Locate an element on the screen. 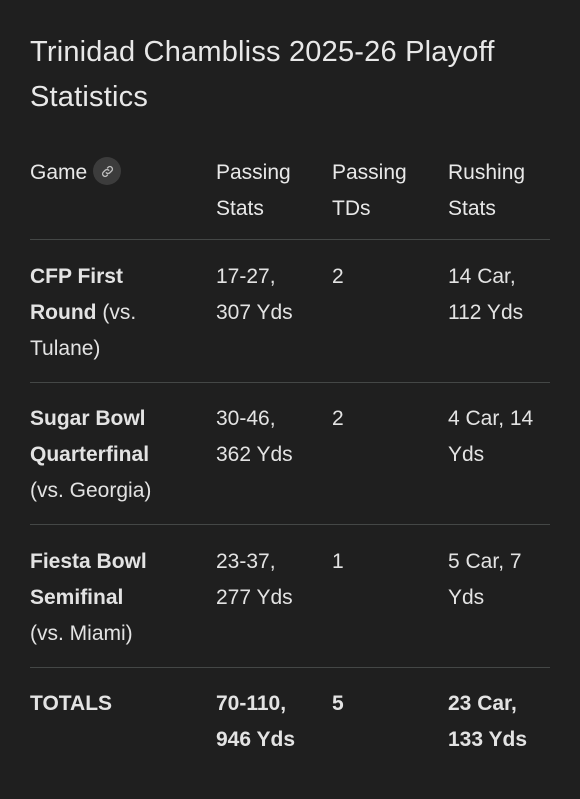 This screenshot has width=580, height=799. rushing-cell: 4 Car, 14 Yds is located at coordinates (499, 462).